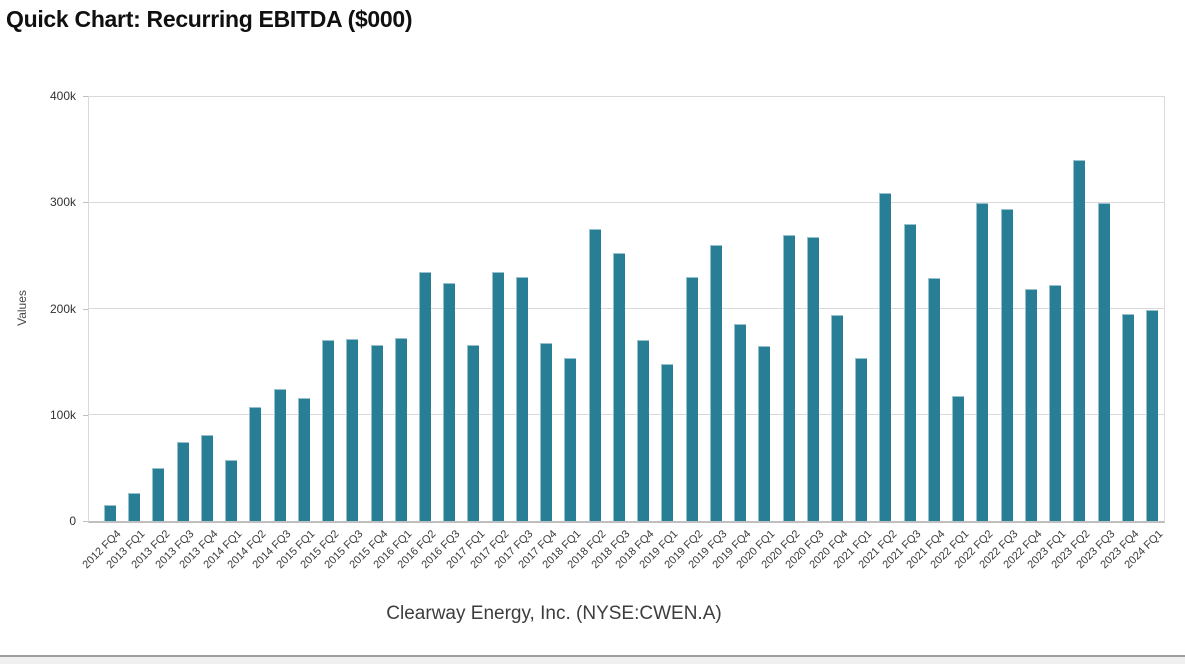  Describe the element at coordinates (497, 396) in the screenshot. I see `bar-2017-fq2` at that location.